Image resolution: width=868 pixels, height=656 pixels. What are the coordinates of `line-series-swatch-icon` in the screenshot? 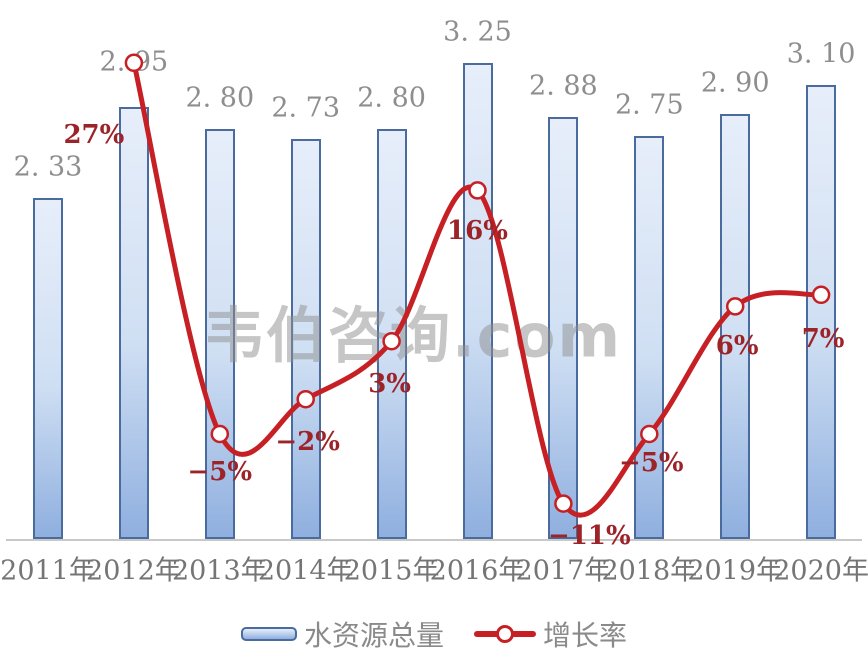 It's located at (505, 634).